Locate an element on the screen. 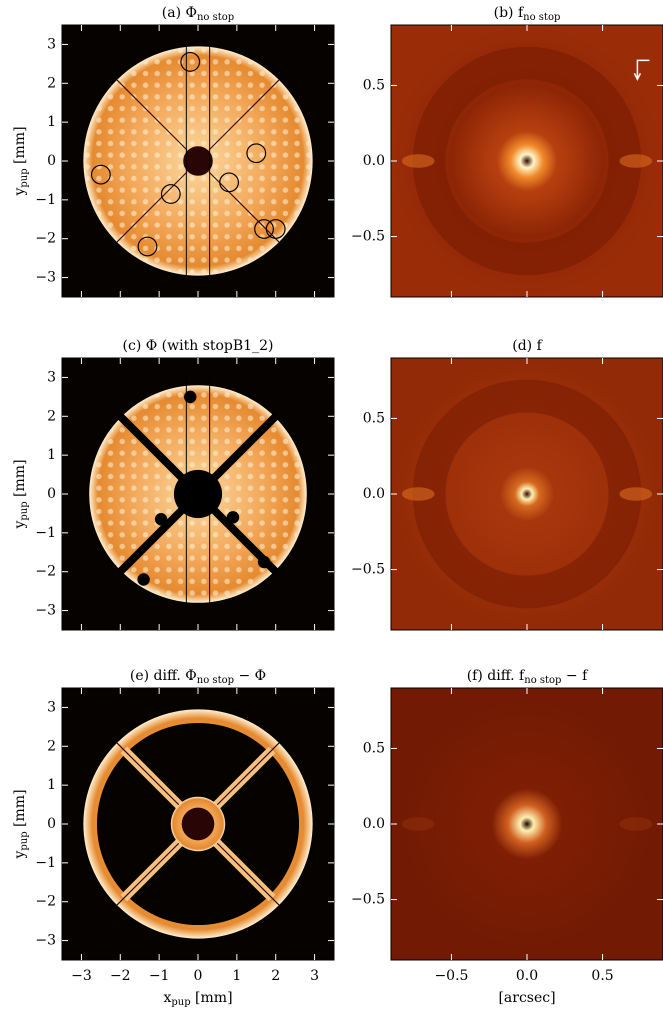  x-tick-label: −1 is located at coordinates (159, 976).